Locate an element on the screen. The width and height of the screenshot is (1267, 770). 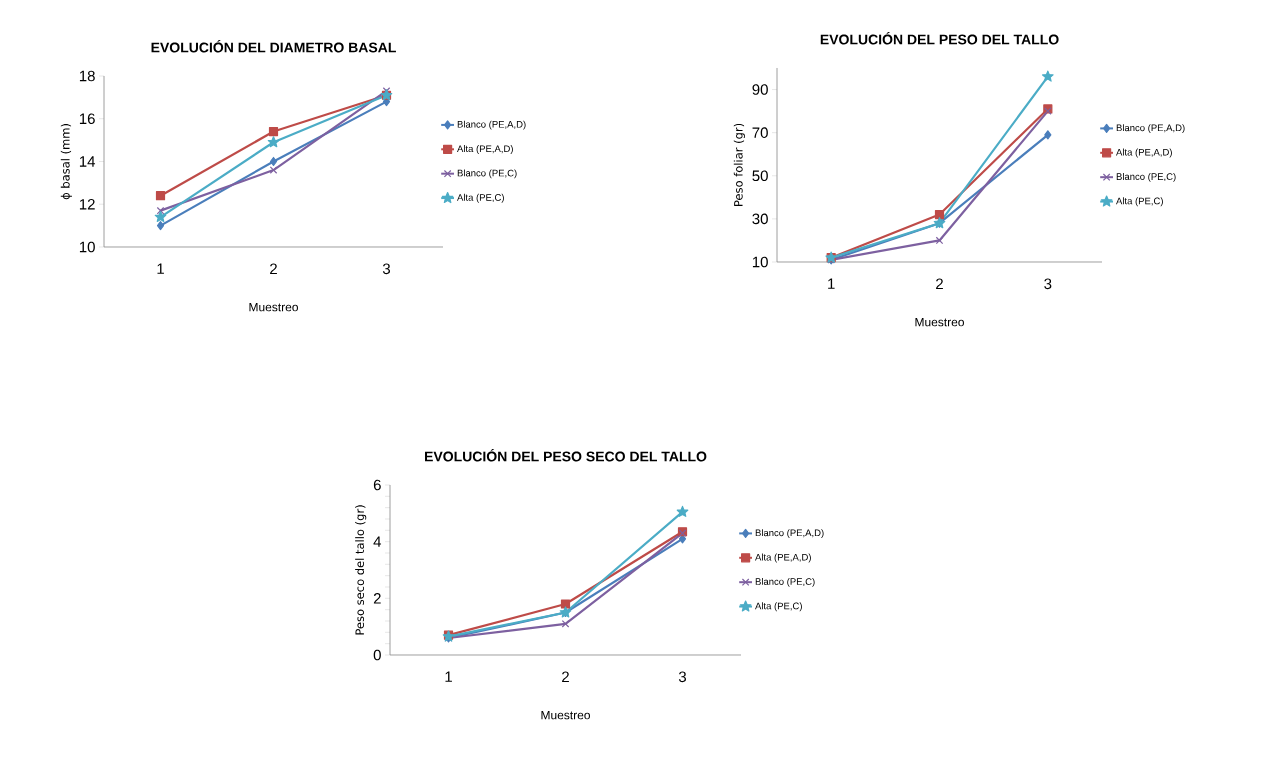
y-tick-label: 90 is located at coordinates (760, 89).